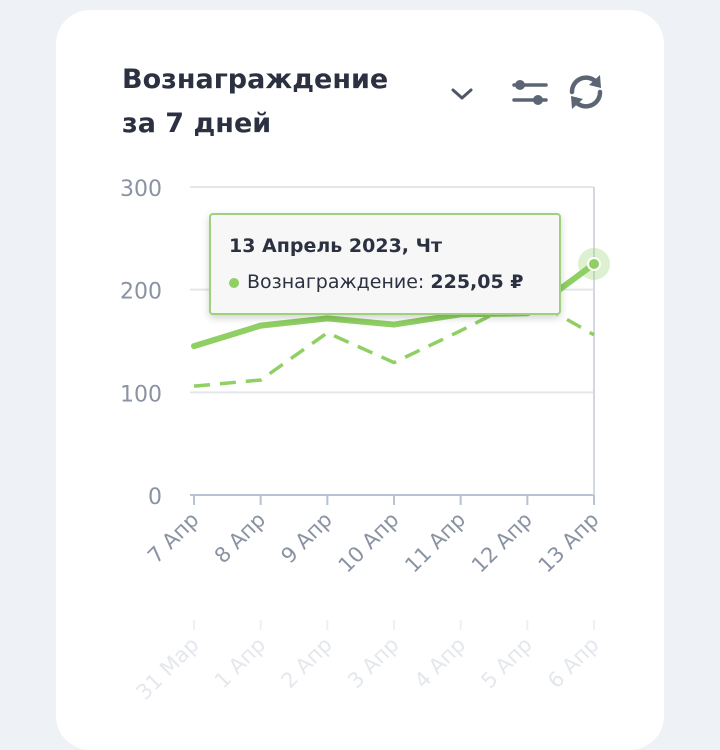 This screenshot has width=720, height=750. What do you see at coordinates (141, 394) in the screenshot?
I see `y-tick-label: 100` at bounding box center [141, 394].